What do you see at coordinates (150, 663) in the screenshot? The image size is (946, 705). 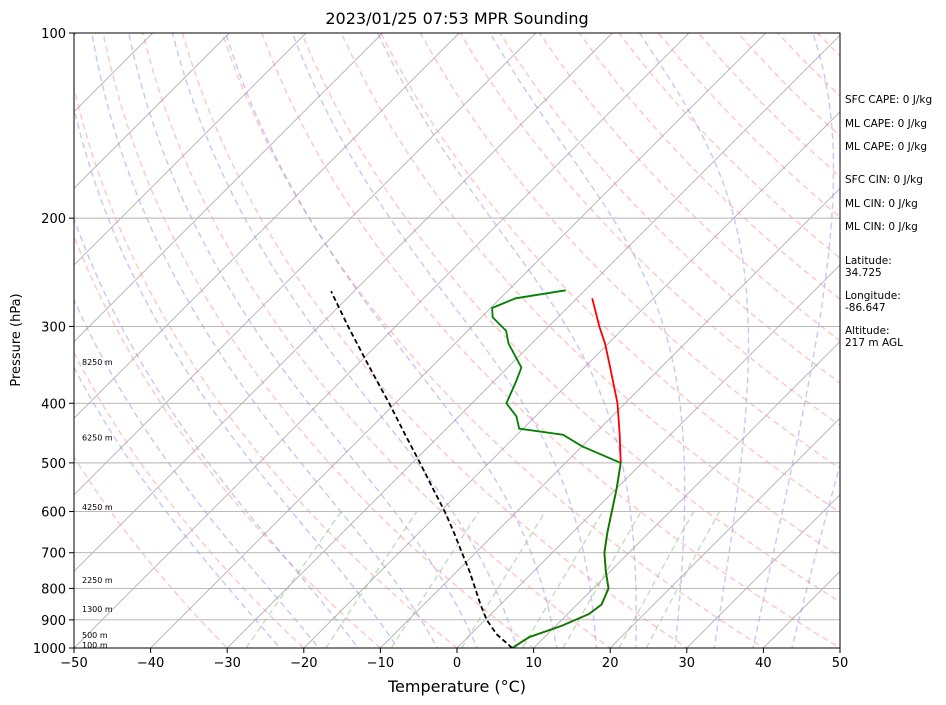 I see `x-tick-label: −40` at bounding box center [150, 663].